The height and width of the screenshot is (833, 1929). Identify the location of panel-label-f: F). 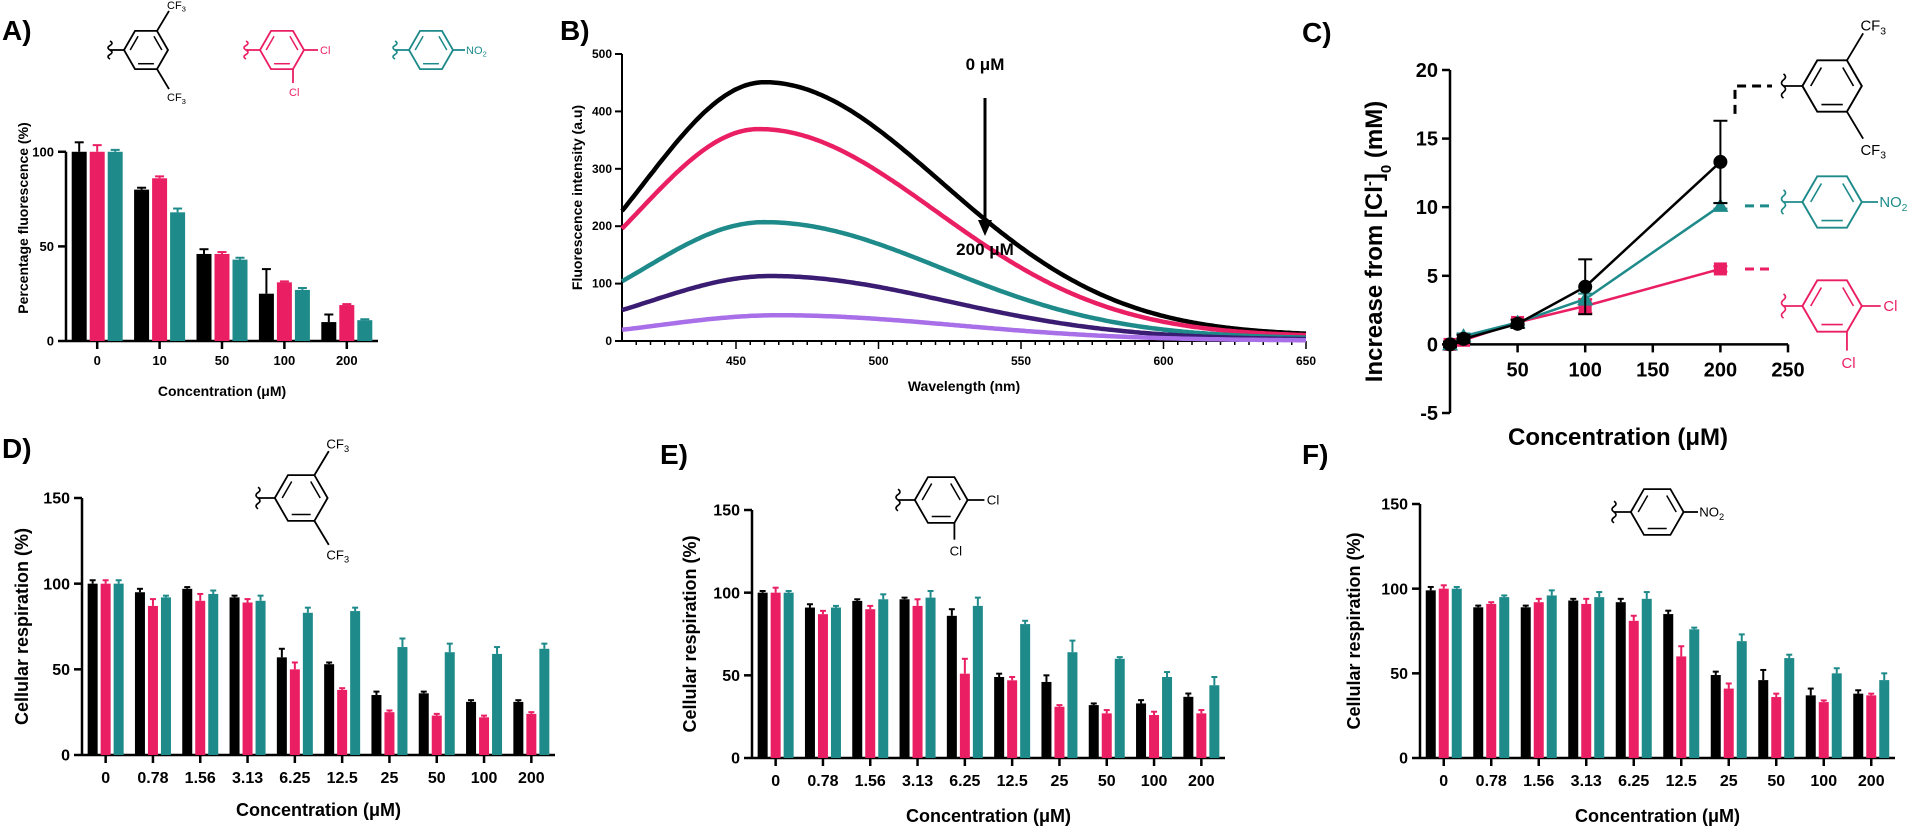
(1315, 454).